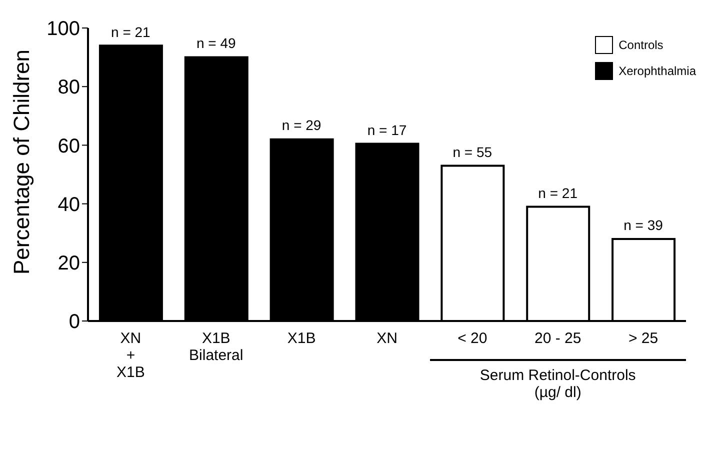 The image size is (704, 459). I want to click on x-tick-label: < 20, so click(473, 338).